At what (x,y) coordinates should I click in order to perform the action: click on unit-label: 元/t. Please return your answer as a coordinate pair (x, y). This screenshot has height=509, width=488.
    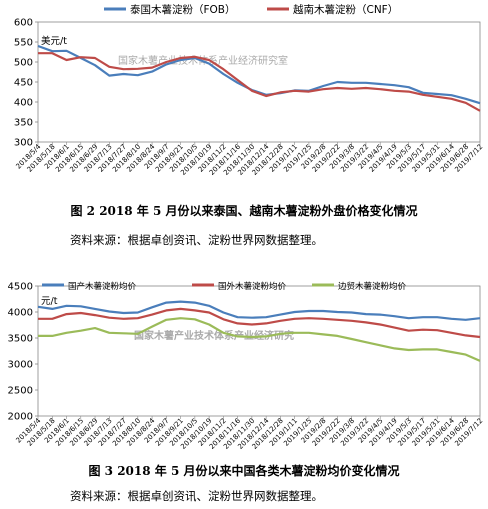
    Looking at the image, I should click on (49, 301).